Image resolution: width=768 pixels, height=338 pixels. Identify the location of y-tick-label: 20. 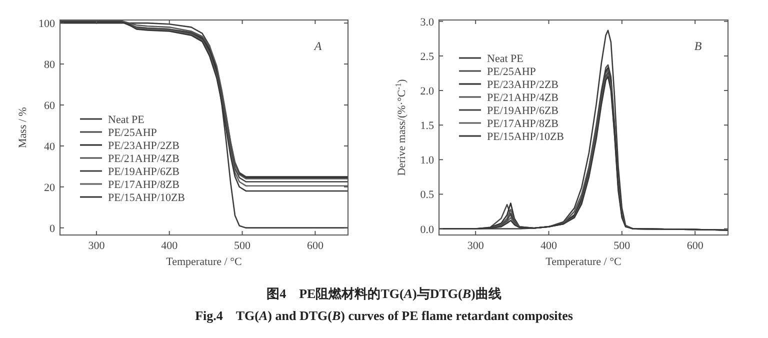
(50, 188).